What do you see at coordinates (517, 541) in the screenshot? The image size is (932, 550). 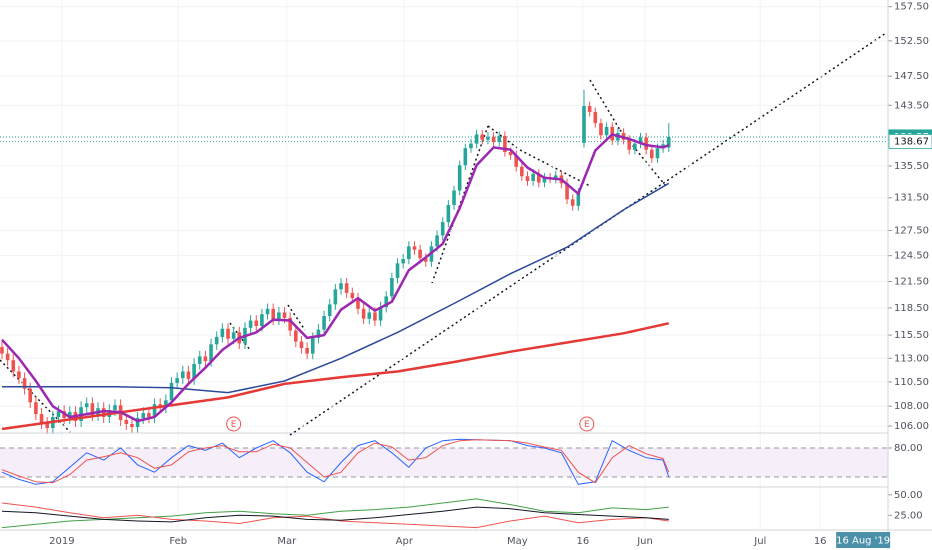 I see `x-tick-label: May` at bounding box center [517, 541].